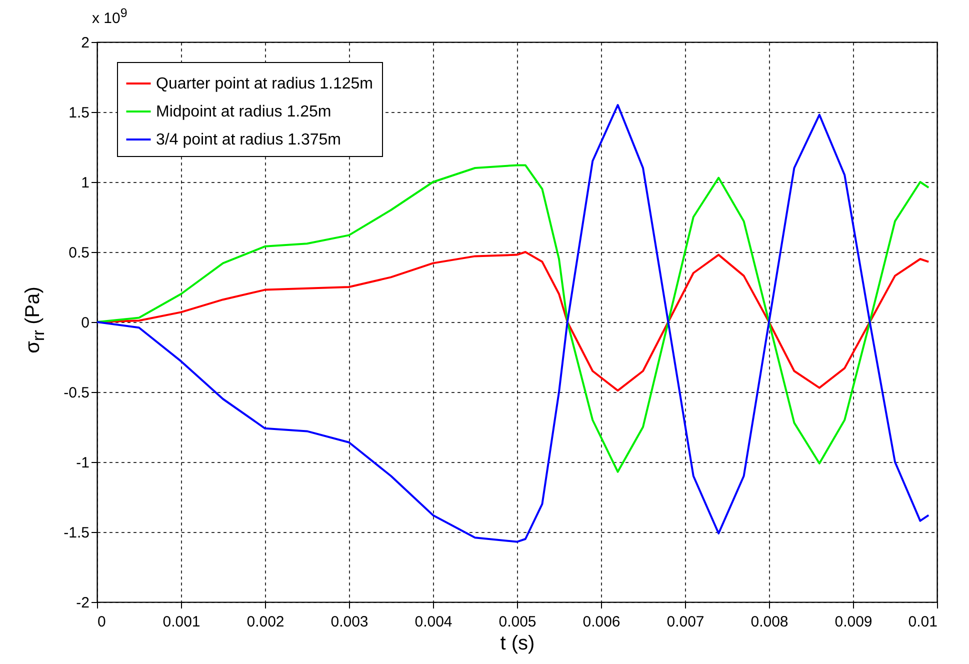 Image resolution: width=969 pixels, height=664 pixels. Describe the element at coordinates (85, 323) in the screenshot. I see `y-tick-label: 0` at that location.